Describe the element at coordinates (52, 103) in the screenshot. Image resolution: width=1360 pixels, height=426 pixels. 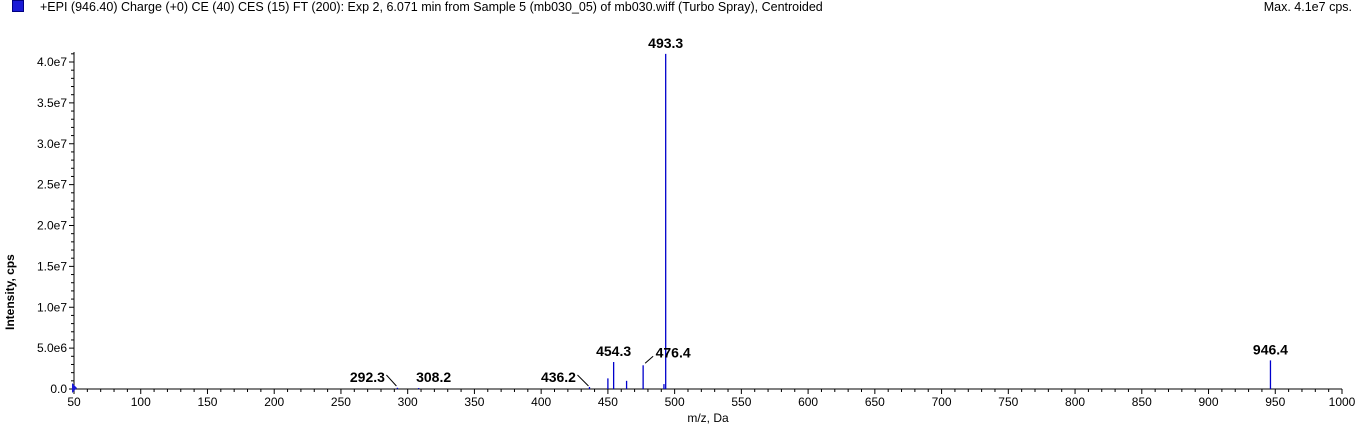
I see `y-tick-label: 3.5e7` at that location.